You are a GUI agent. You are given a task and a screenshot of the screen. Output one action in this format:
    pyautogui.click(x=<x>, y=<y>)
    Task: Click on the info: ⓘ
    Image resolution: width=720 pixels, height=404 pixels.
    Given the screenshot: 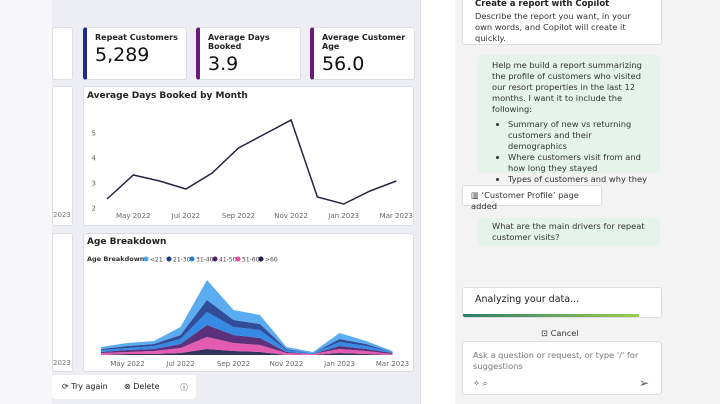 What is the action you would take?
    pyautogui.click(x=184, y=387)
    